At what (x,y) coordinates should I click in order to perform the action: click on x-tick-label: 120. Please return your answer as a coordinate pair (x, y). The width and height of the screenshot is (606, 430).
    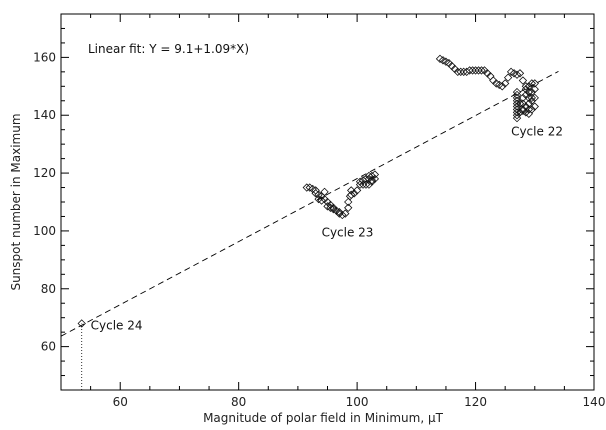
    Looking at the image, I should click on (475, 402).